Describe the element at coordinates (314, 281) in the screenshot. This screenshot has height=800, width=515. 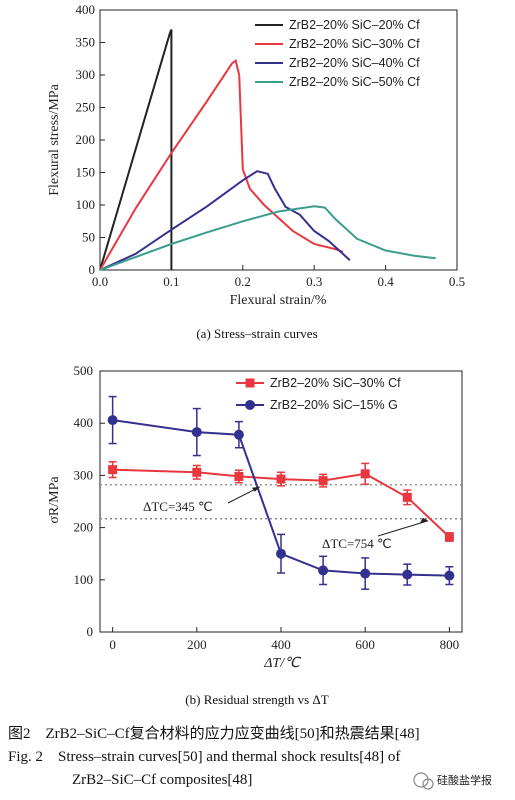
I see `x-tick-label-a: 0.3` at that location.